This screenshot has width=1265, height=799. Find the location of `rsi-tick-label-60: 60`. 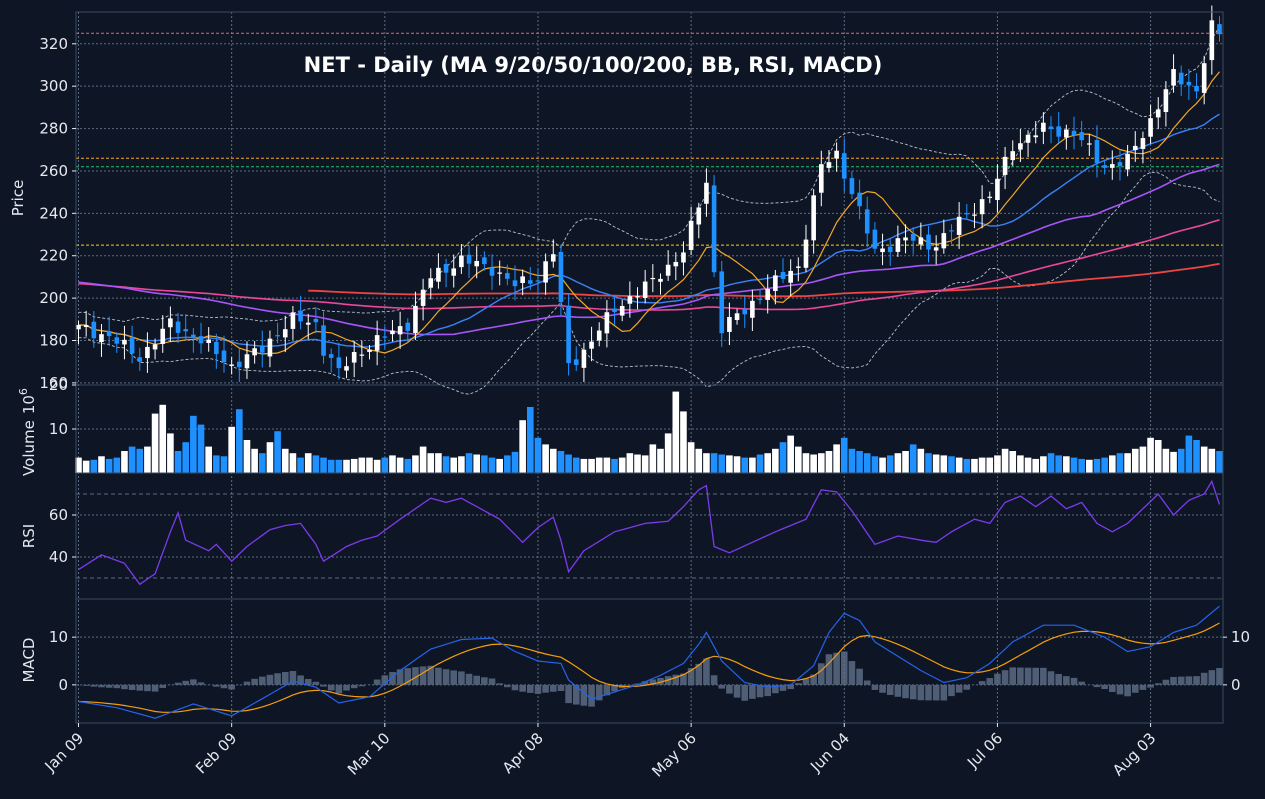

rsi-tick-label-60: 60 is located at coordinates (58, 515).